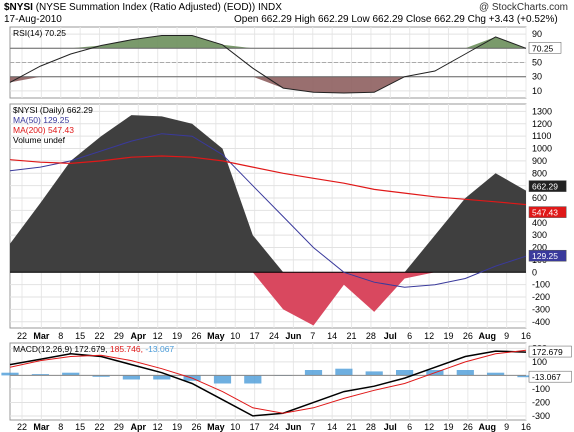 This screenshot has height=432, width=574. What do you see at coordinates (371, 427) in the screenshot?
I see `x-tick-bottom-18: 28` at bounding box center [371, 427].